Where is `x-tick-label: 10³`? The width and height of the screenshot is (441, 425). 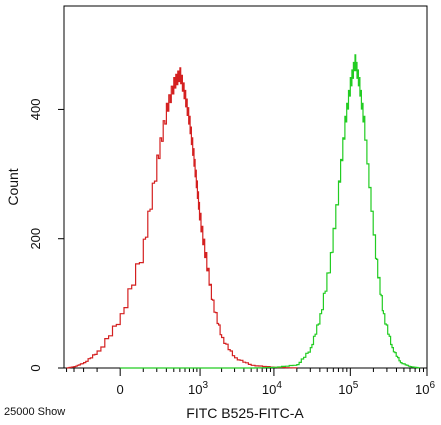 x-tick-label: 10³ is located at coordinates (198, 388).